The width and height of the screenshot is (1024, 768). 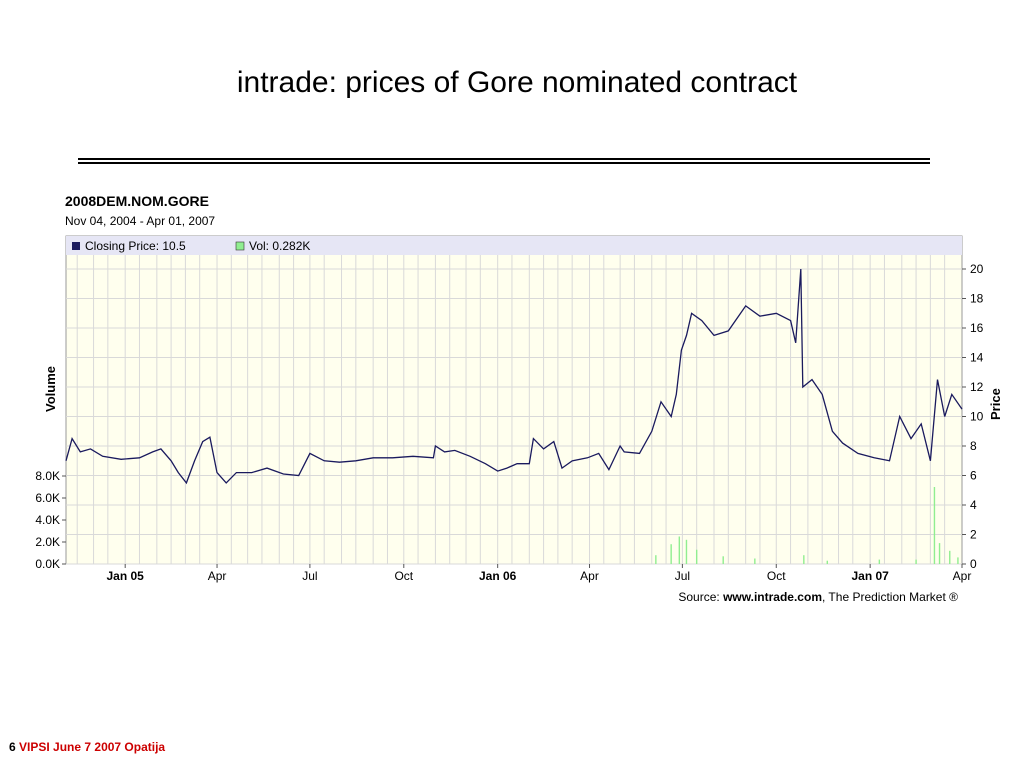 What do you see at coordinates (807, 525) in the screenshot?
I see `volume-series` at bounding box center [807, 525].